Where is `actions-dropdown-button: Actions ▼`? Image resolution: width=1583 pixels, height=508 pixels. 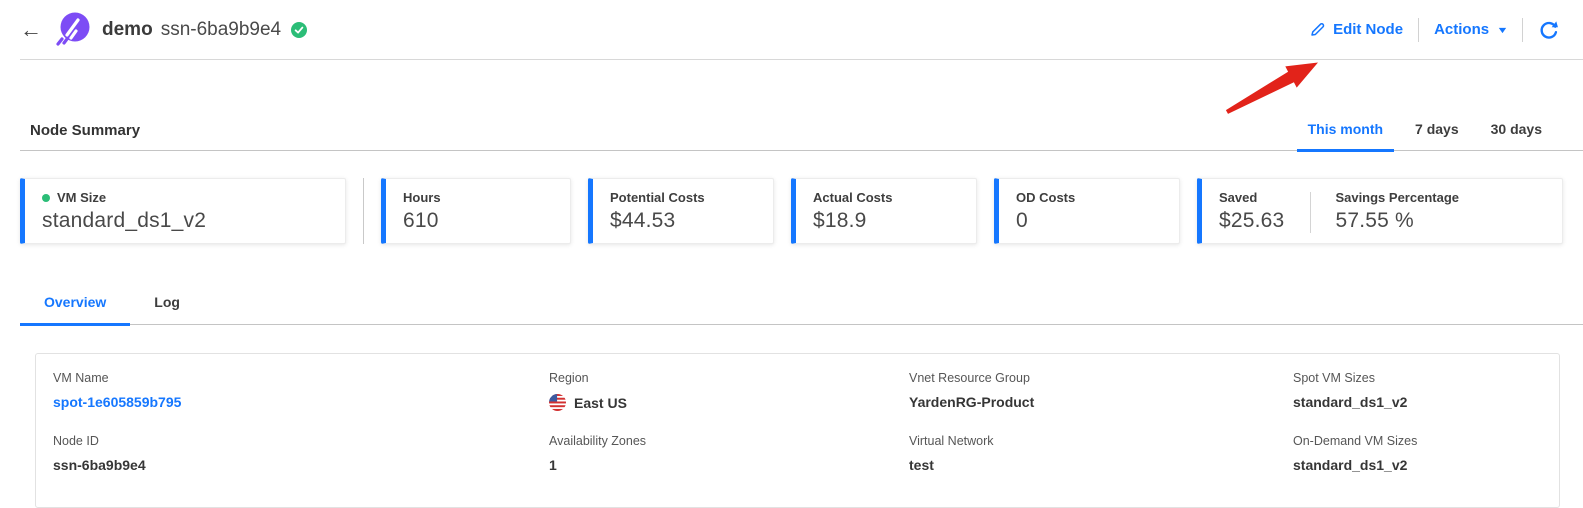 actions-dropdown-button: Actions ▼ is located at coordinates (1471, 29).